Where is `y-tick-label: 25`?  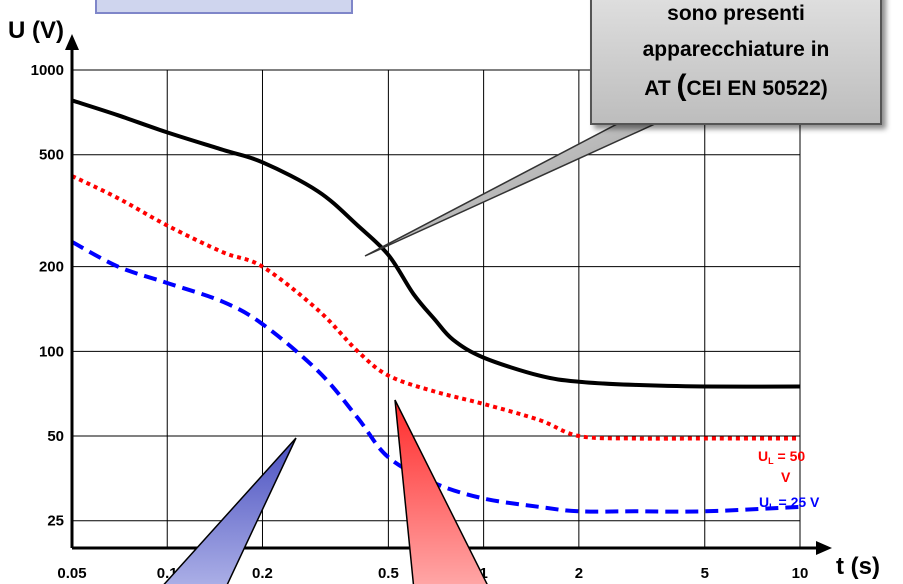
y-tick-label: 25 is located at coordinates (55, 521).